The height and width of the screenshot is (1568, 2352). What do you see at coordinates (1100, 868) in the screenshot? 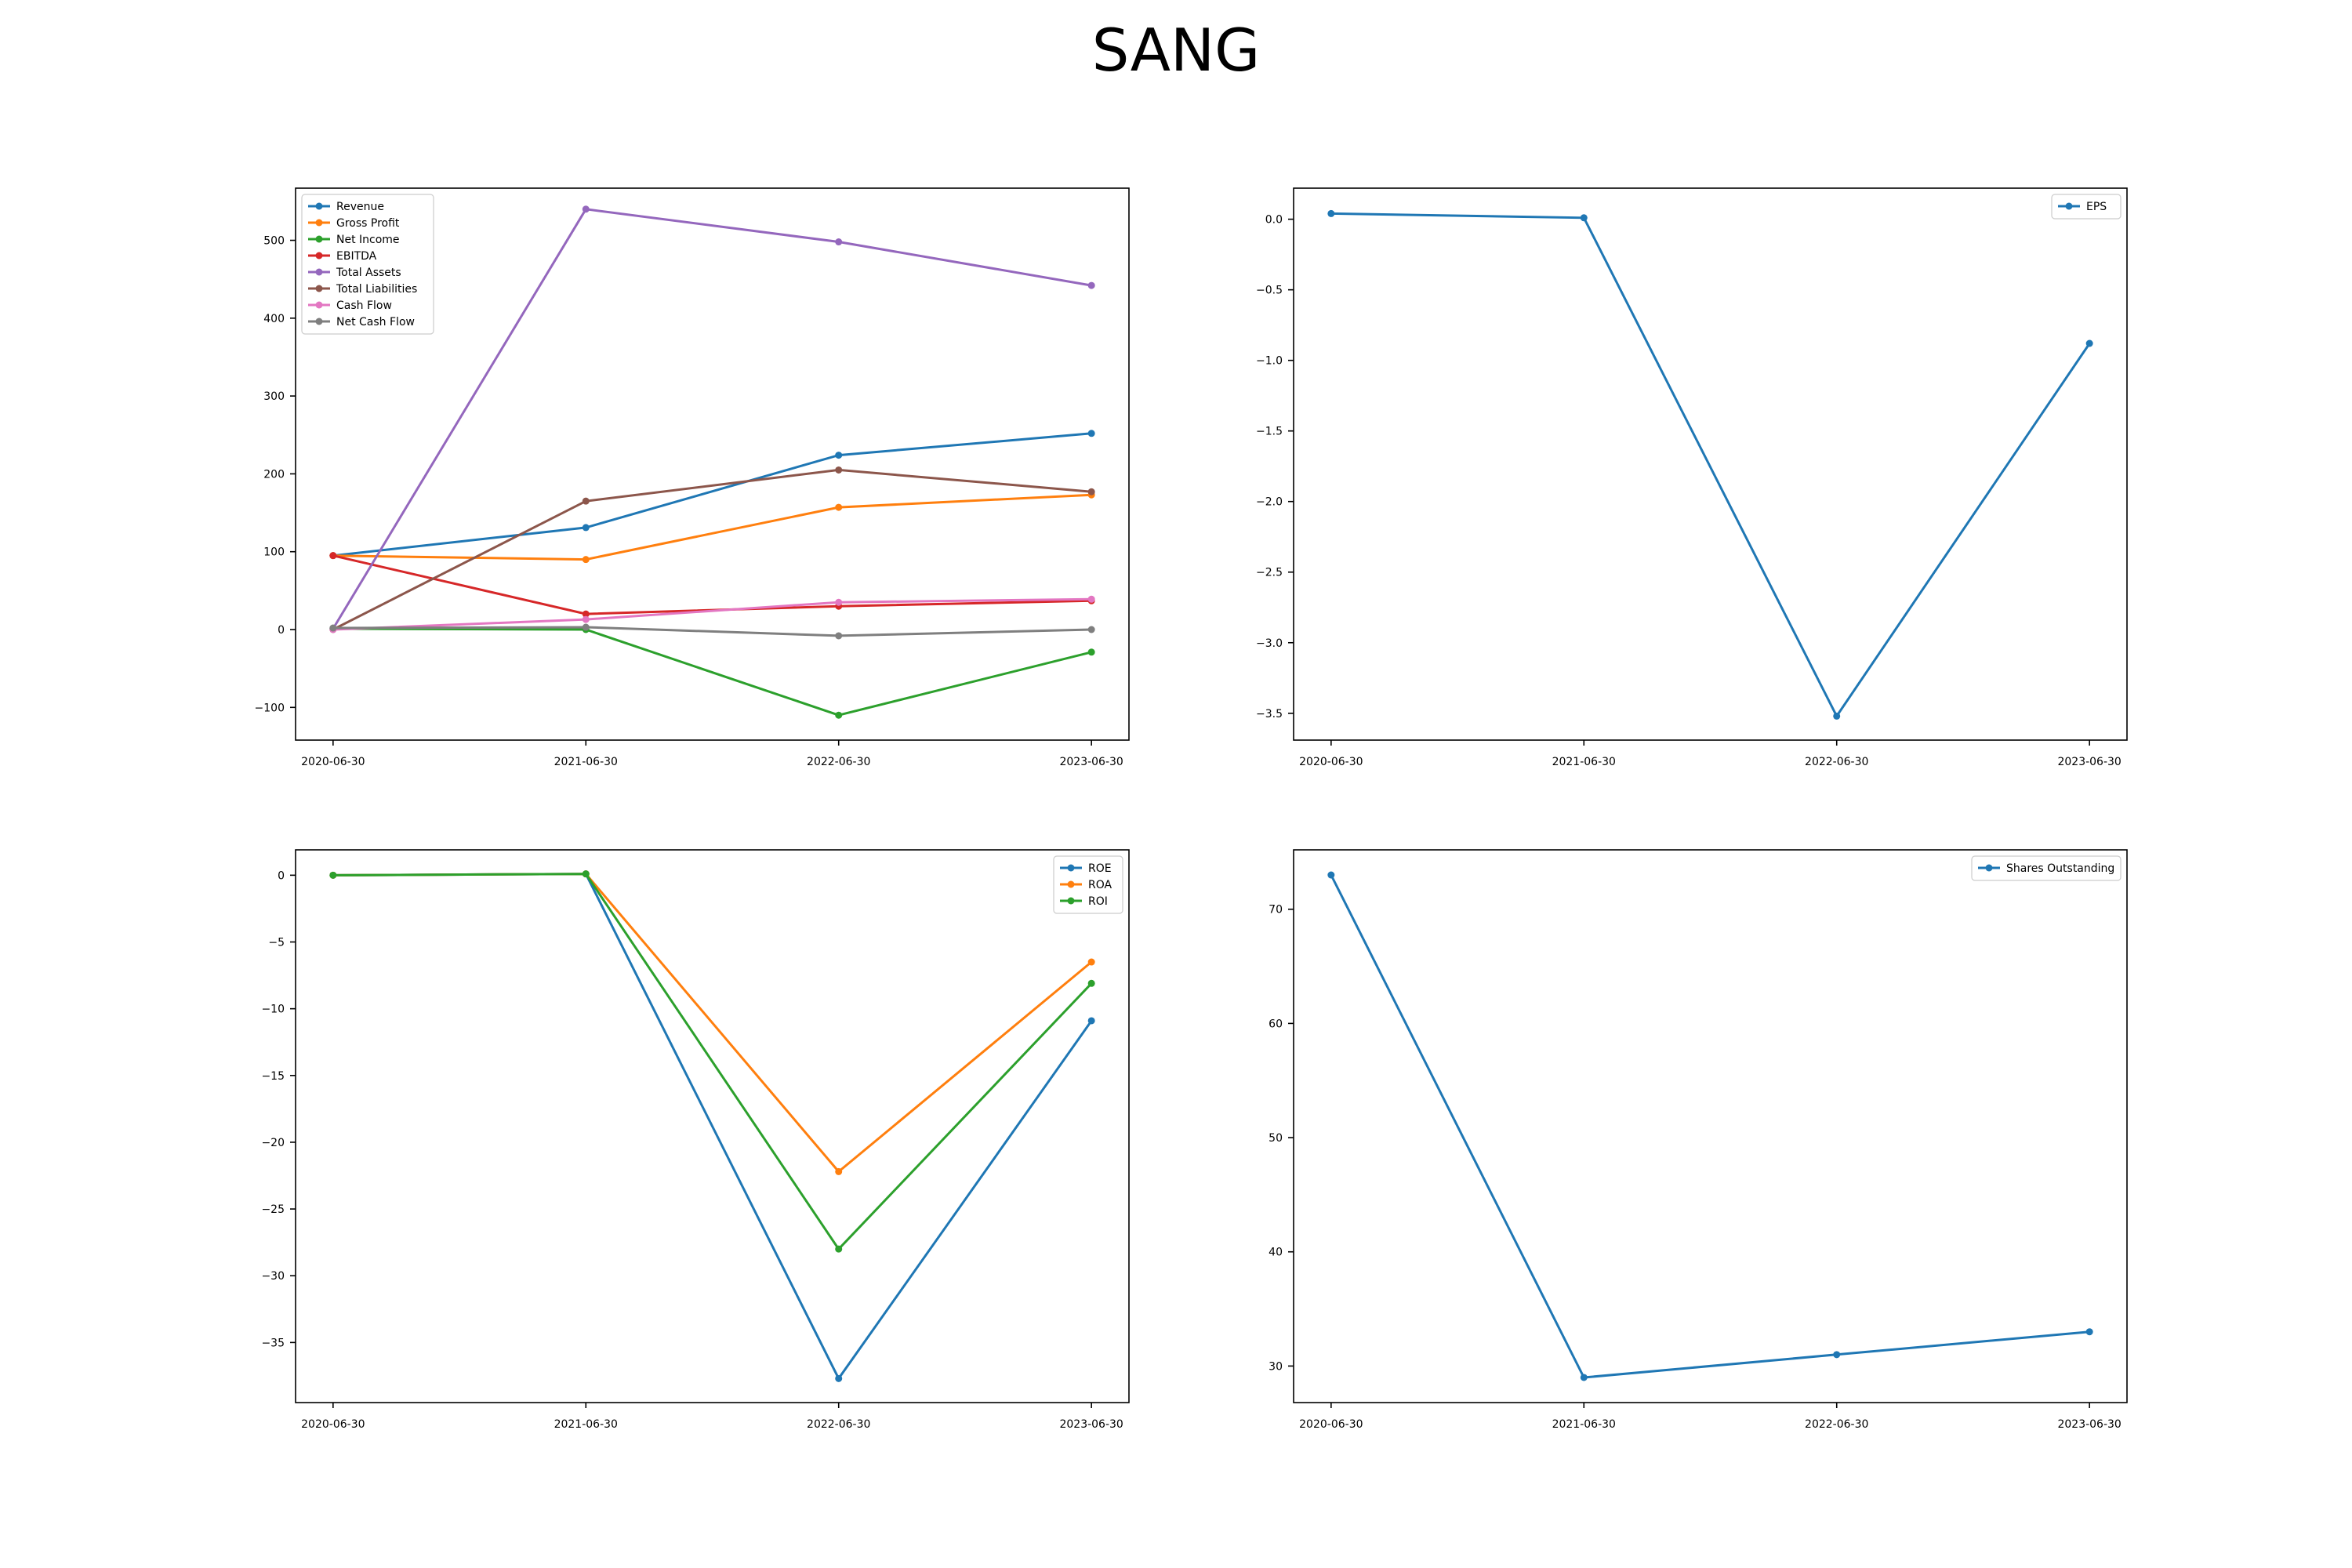
I see `legend-label: ROE` at bounding box center [1100, 868].